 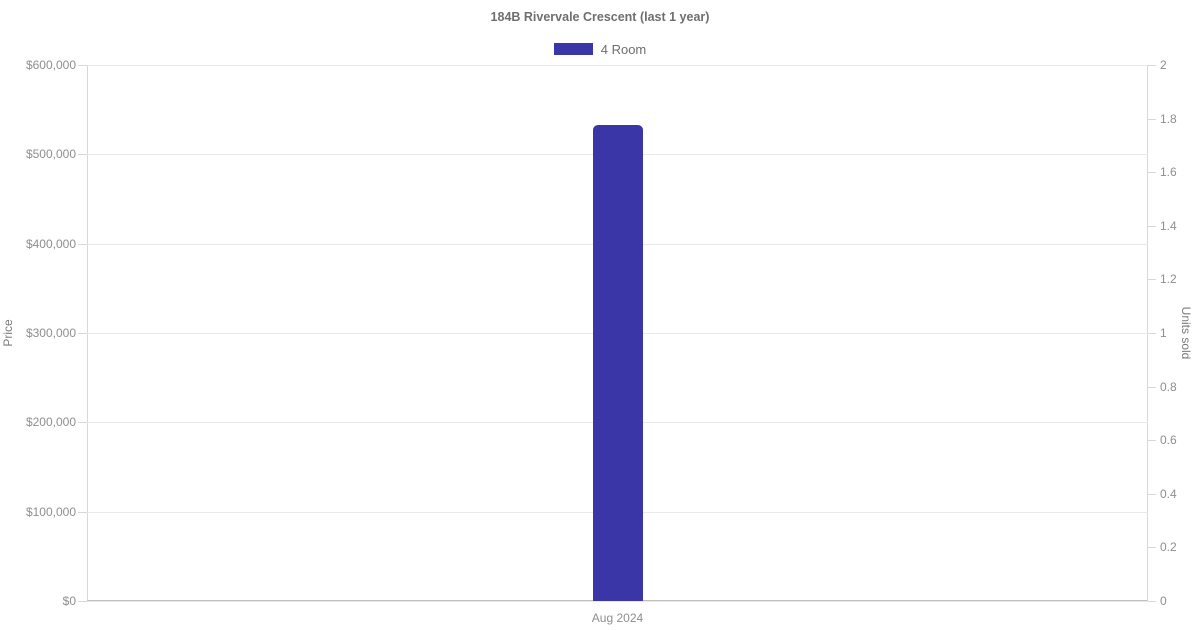 I want to click on right-axis-title: Units sold, so click(x=1186, y=333).